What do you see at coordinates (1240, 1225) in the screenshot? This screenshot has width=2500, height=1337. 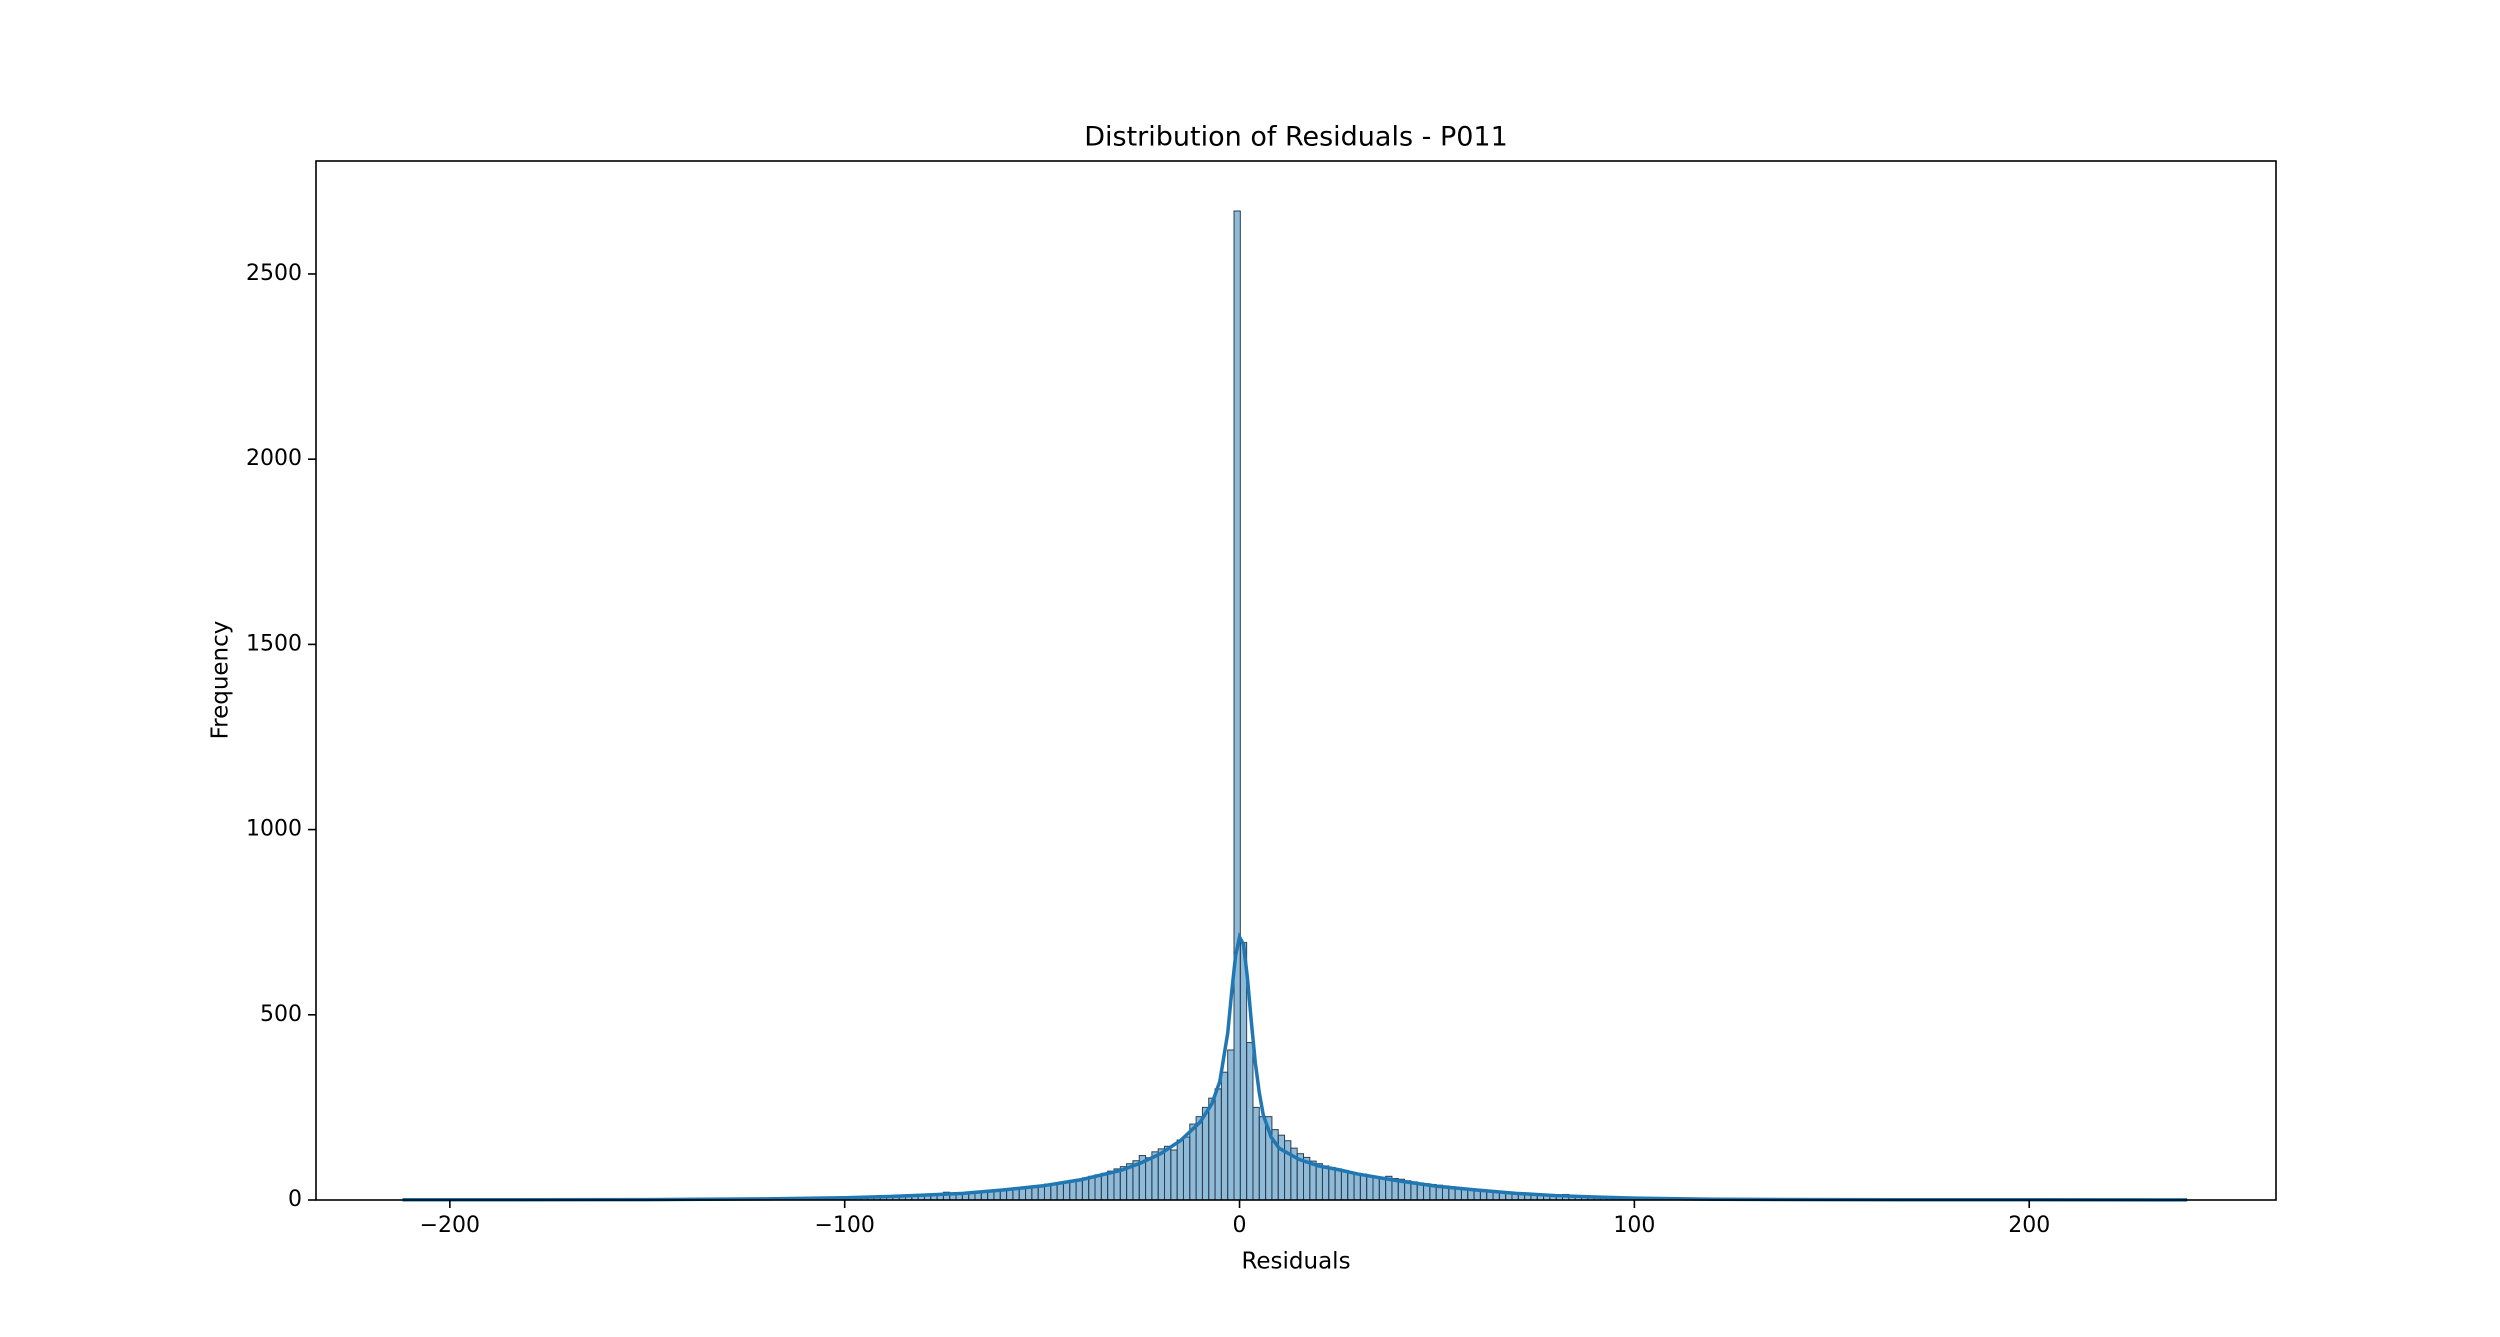 I see `x-tick-label: 0` at bounding box center [1240, 1225].